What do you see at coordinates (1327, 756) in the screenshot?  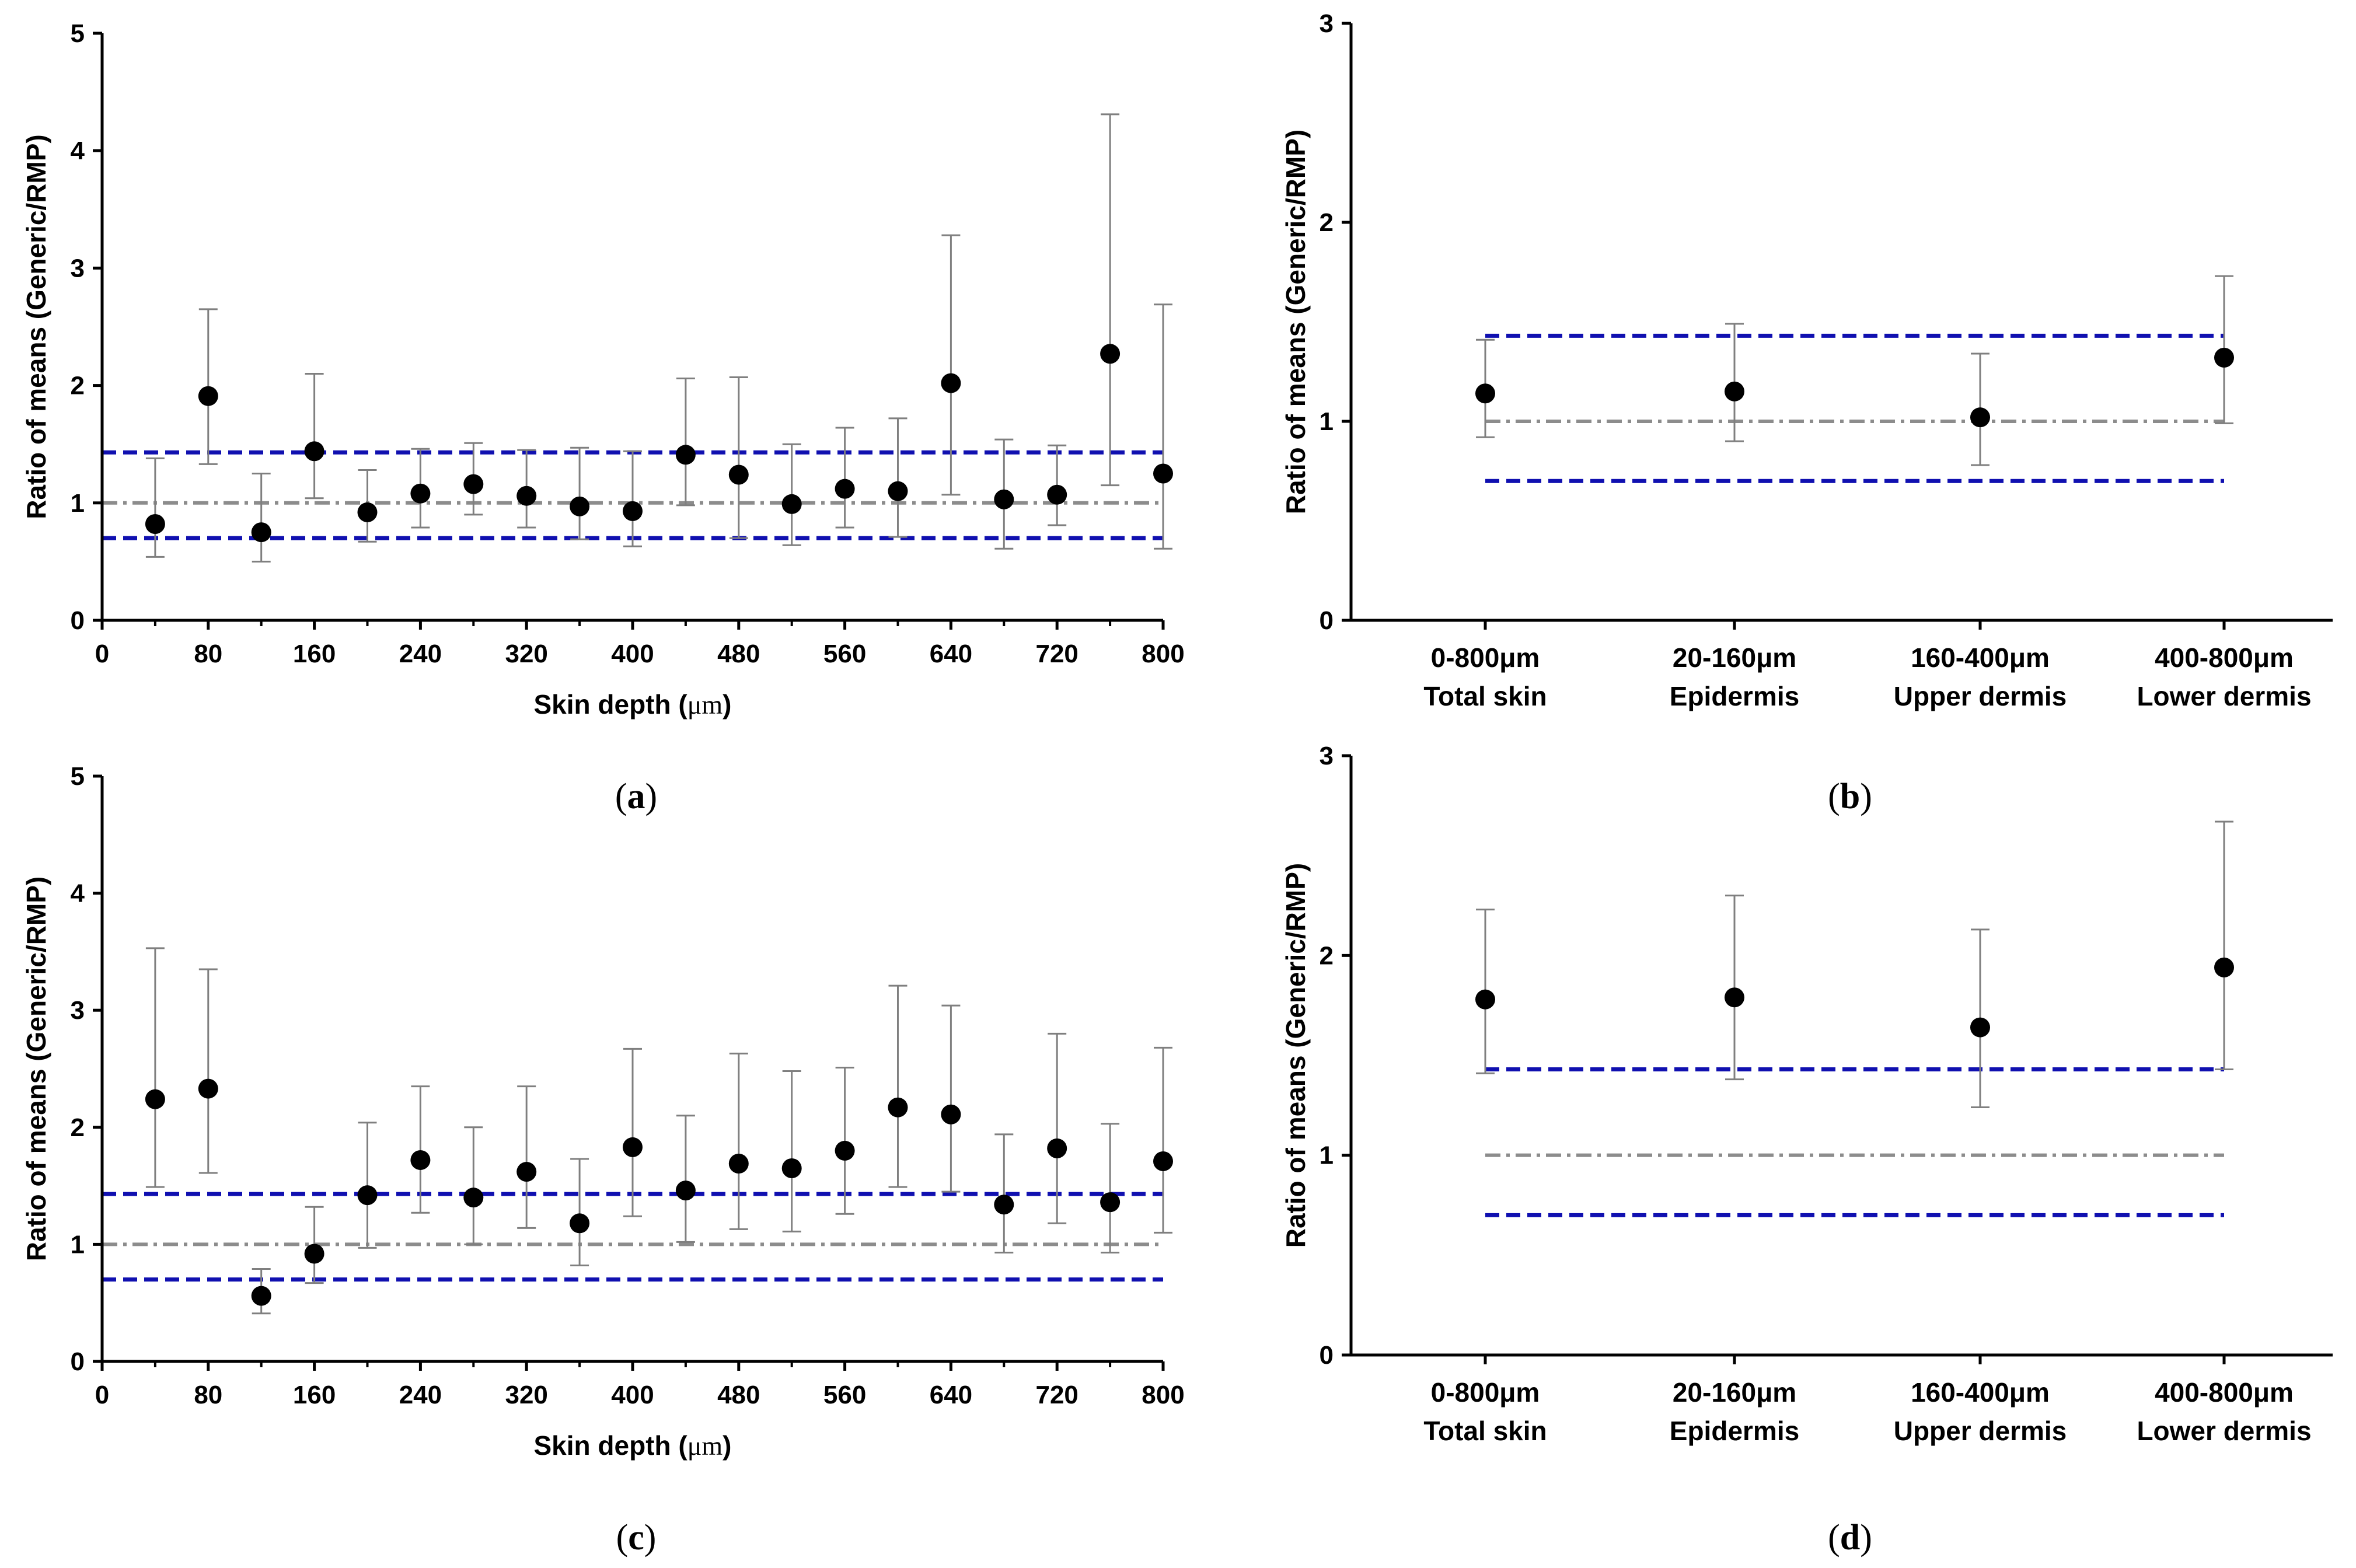 I see `y-tick-label-d-3: 3` at bounding box center [1327, 756].